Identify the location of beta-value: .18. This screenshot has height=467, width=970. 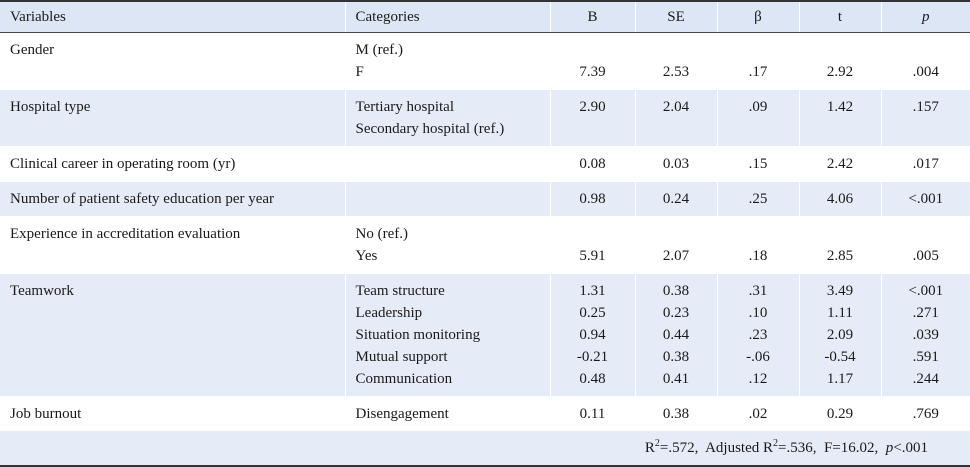
(758, 256).